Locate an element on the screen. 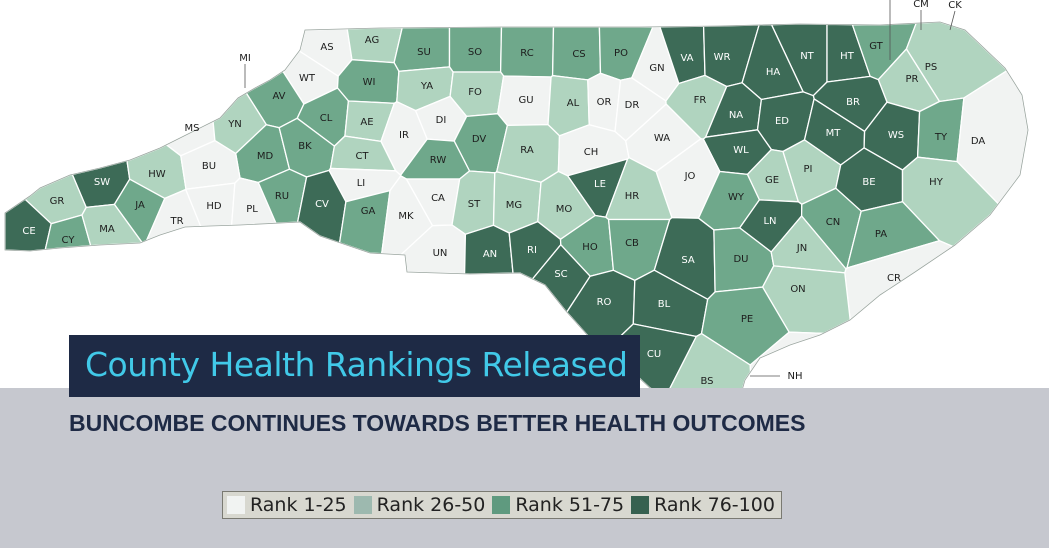 The image size is (1049, 548). county-label-ga: GA is located at coordinates (368, 211).